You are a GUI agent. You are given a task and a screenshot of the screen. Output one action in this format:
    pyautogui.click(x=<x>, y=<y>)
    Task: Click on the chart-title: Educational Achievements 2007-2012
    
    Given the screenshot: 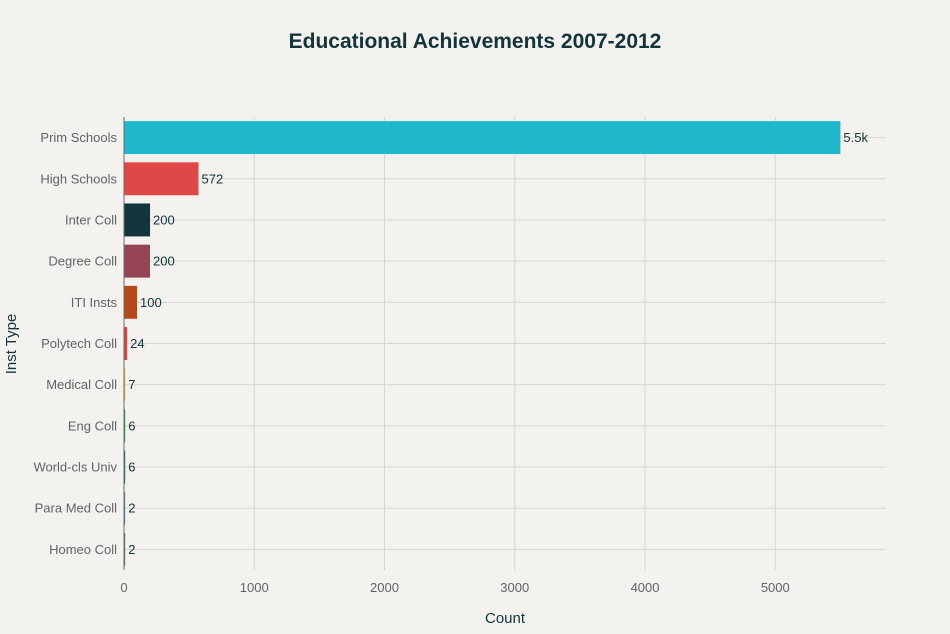 What is the action you would take?
    pyautogui.click(x=475, y=41)
    